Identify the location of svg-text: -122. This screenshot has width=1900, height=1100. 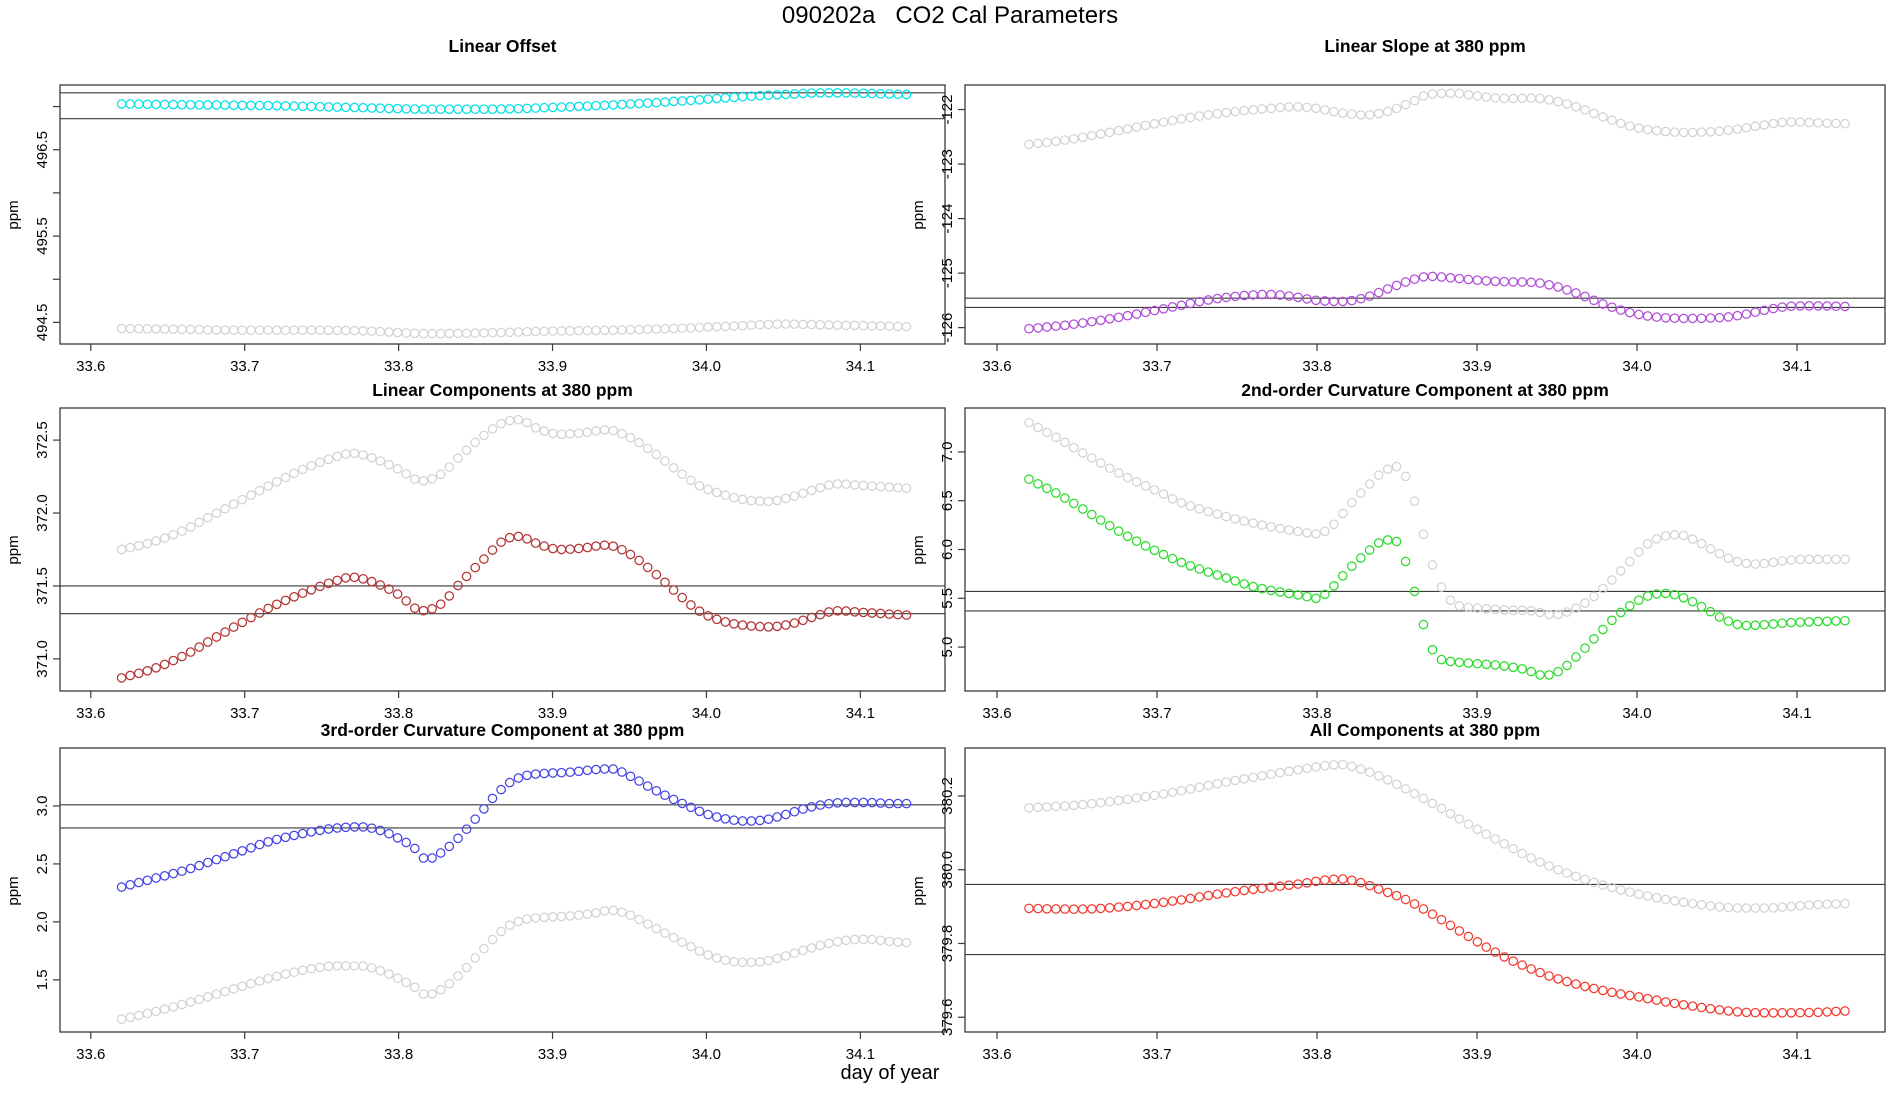
(947, 110).